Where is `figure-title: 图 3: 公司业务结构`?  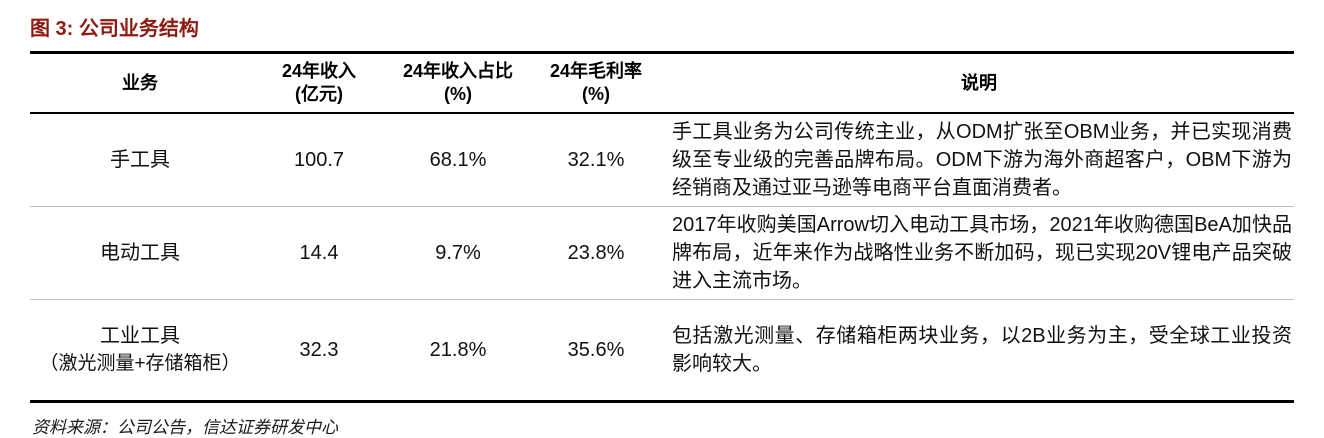
figure-title: 图 3: 公司业务结构 is located at coordinates (114, 29).